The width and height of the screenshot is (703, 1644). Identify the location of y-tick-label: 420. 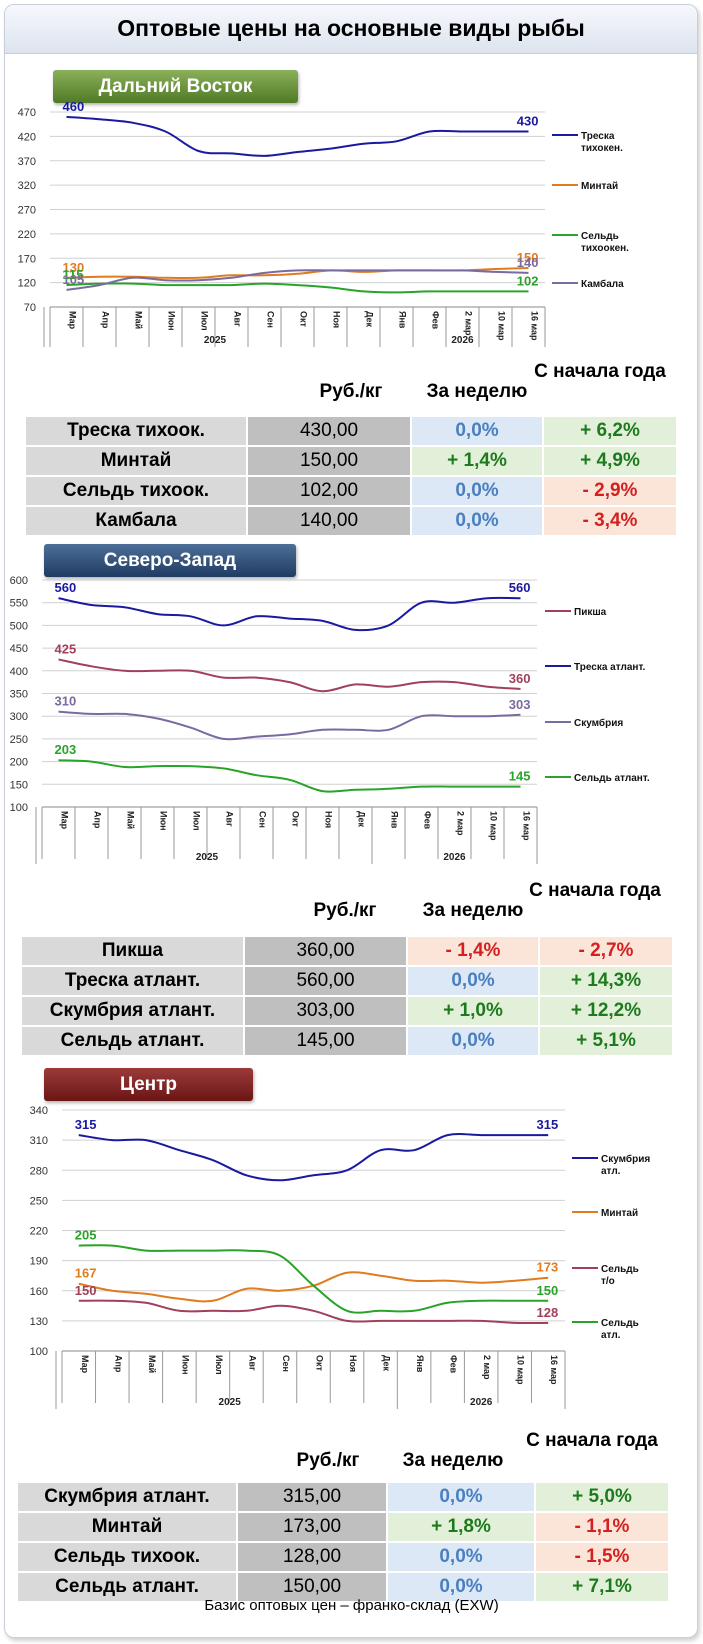
(27, 137).